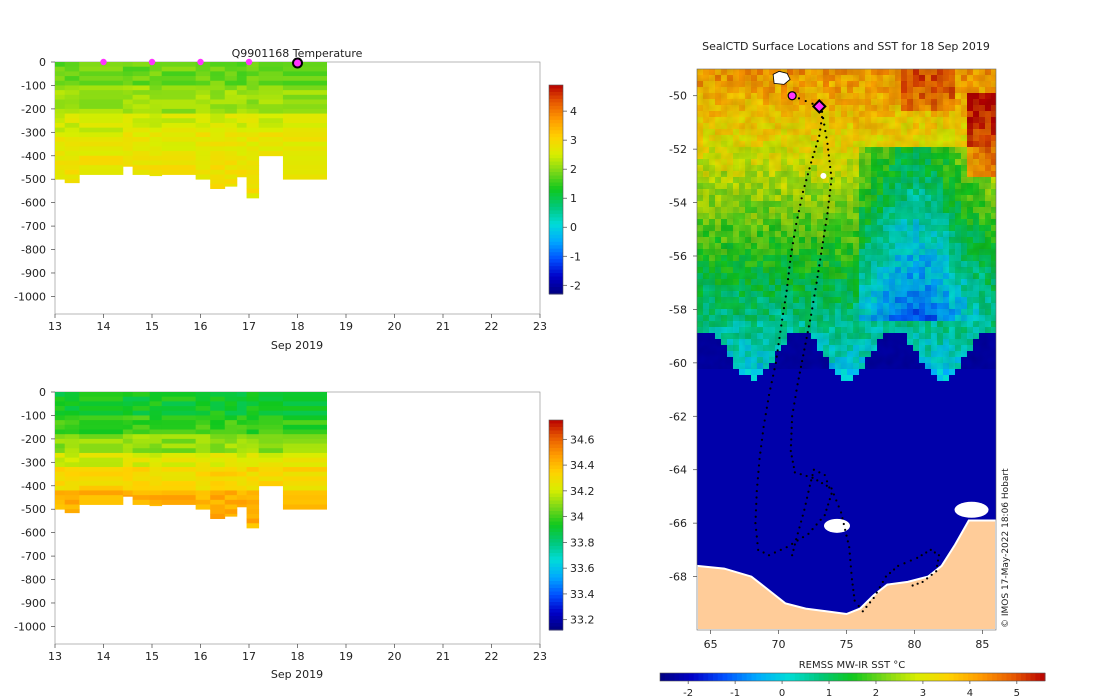 The height and width of the screenshot is (700, 1100). What do you see at coordinates (33, 533) in the screenshot?
I see `y-tick-label: -600` at bounding box center [33, 533].